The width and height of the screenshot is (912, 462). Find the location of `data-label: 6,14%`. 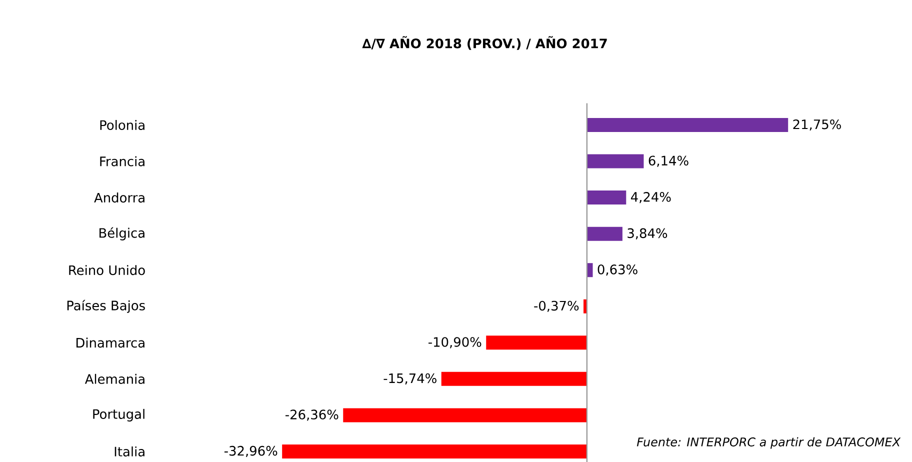

data-label: 6,14% is located at coordinates (668, 161).